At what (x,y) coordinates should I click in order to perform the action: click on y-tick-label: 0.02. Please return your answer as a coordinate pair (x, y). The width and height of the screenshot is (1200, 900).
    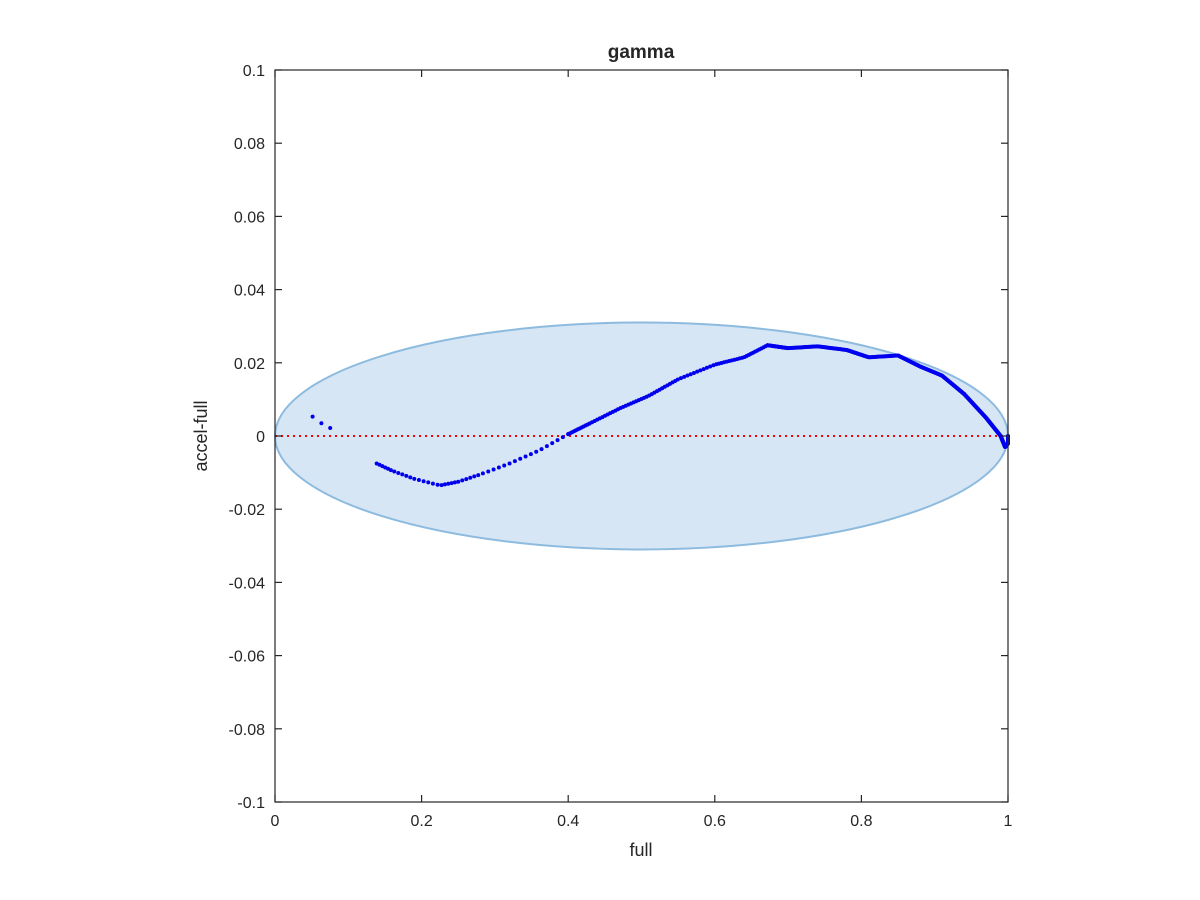
    Looking at the image, I should click on (249, 364).